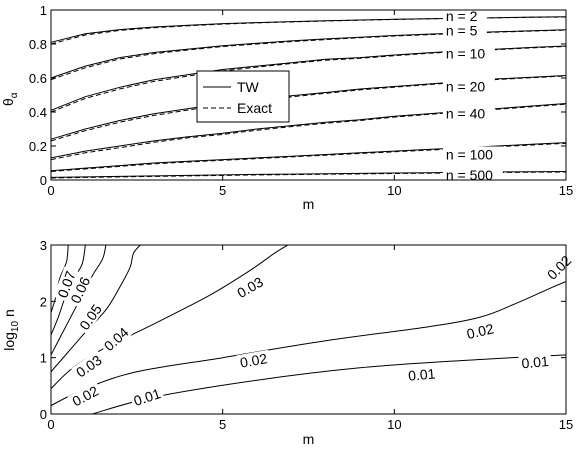 This screenshot has width=576, height=458. I want to click on y-tick-label: 2, so click(43, 301).